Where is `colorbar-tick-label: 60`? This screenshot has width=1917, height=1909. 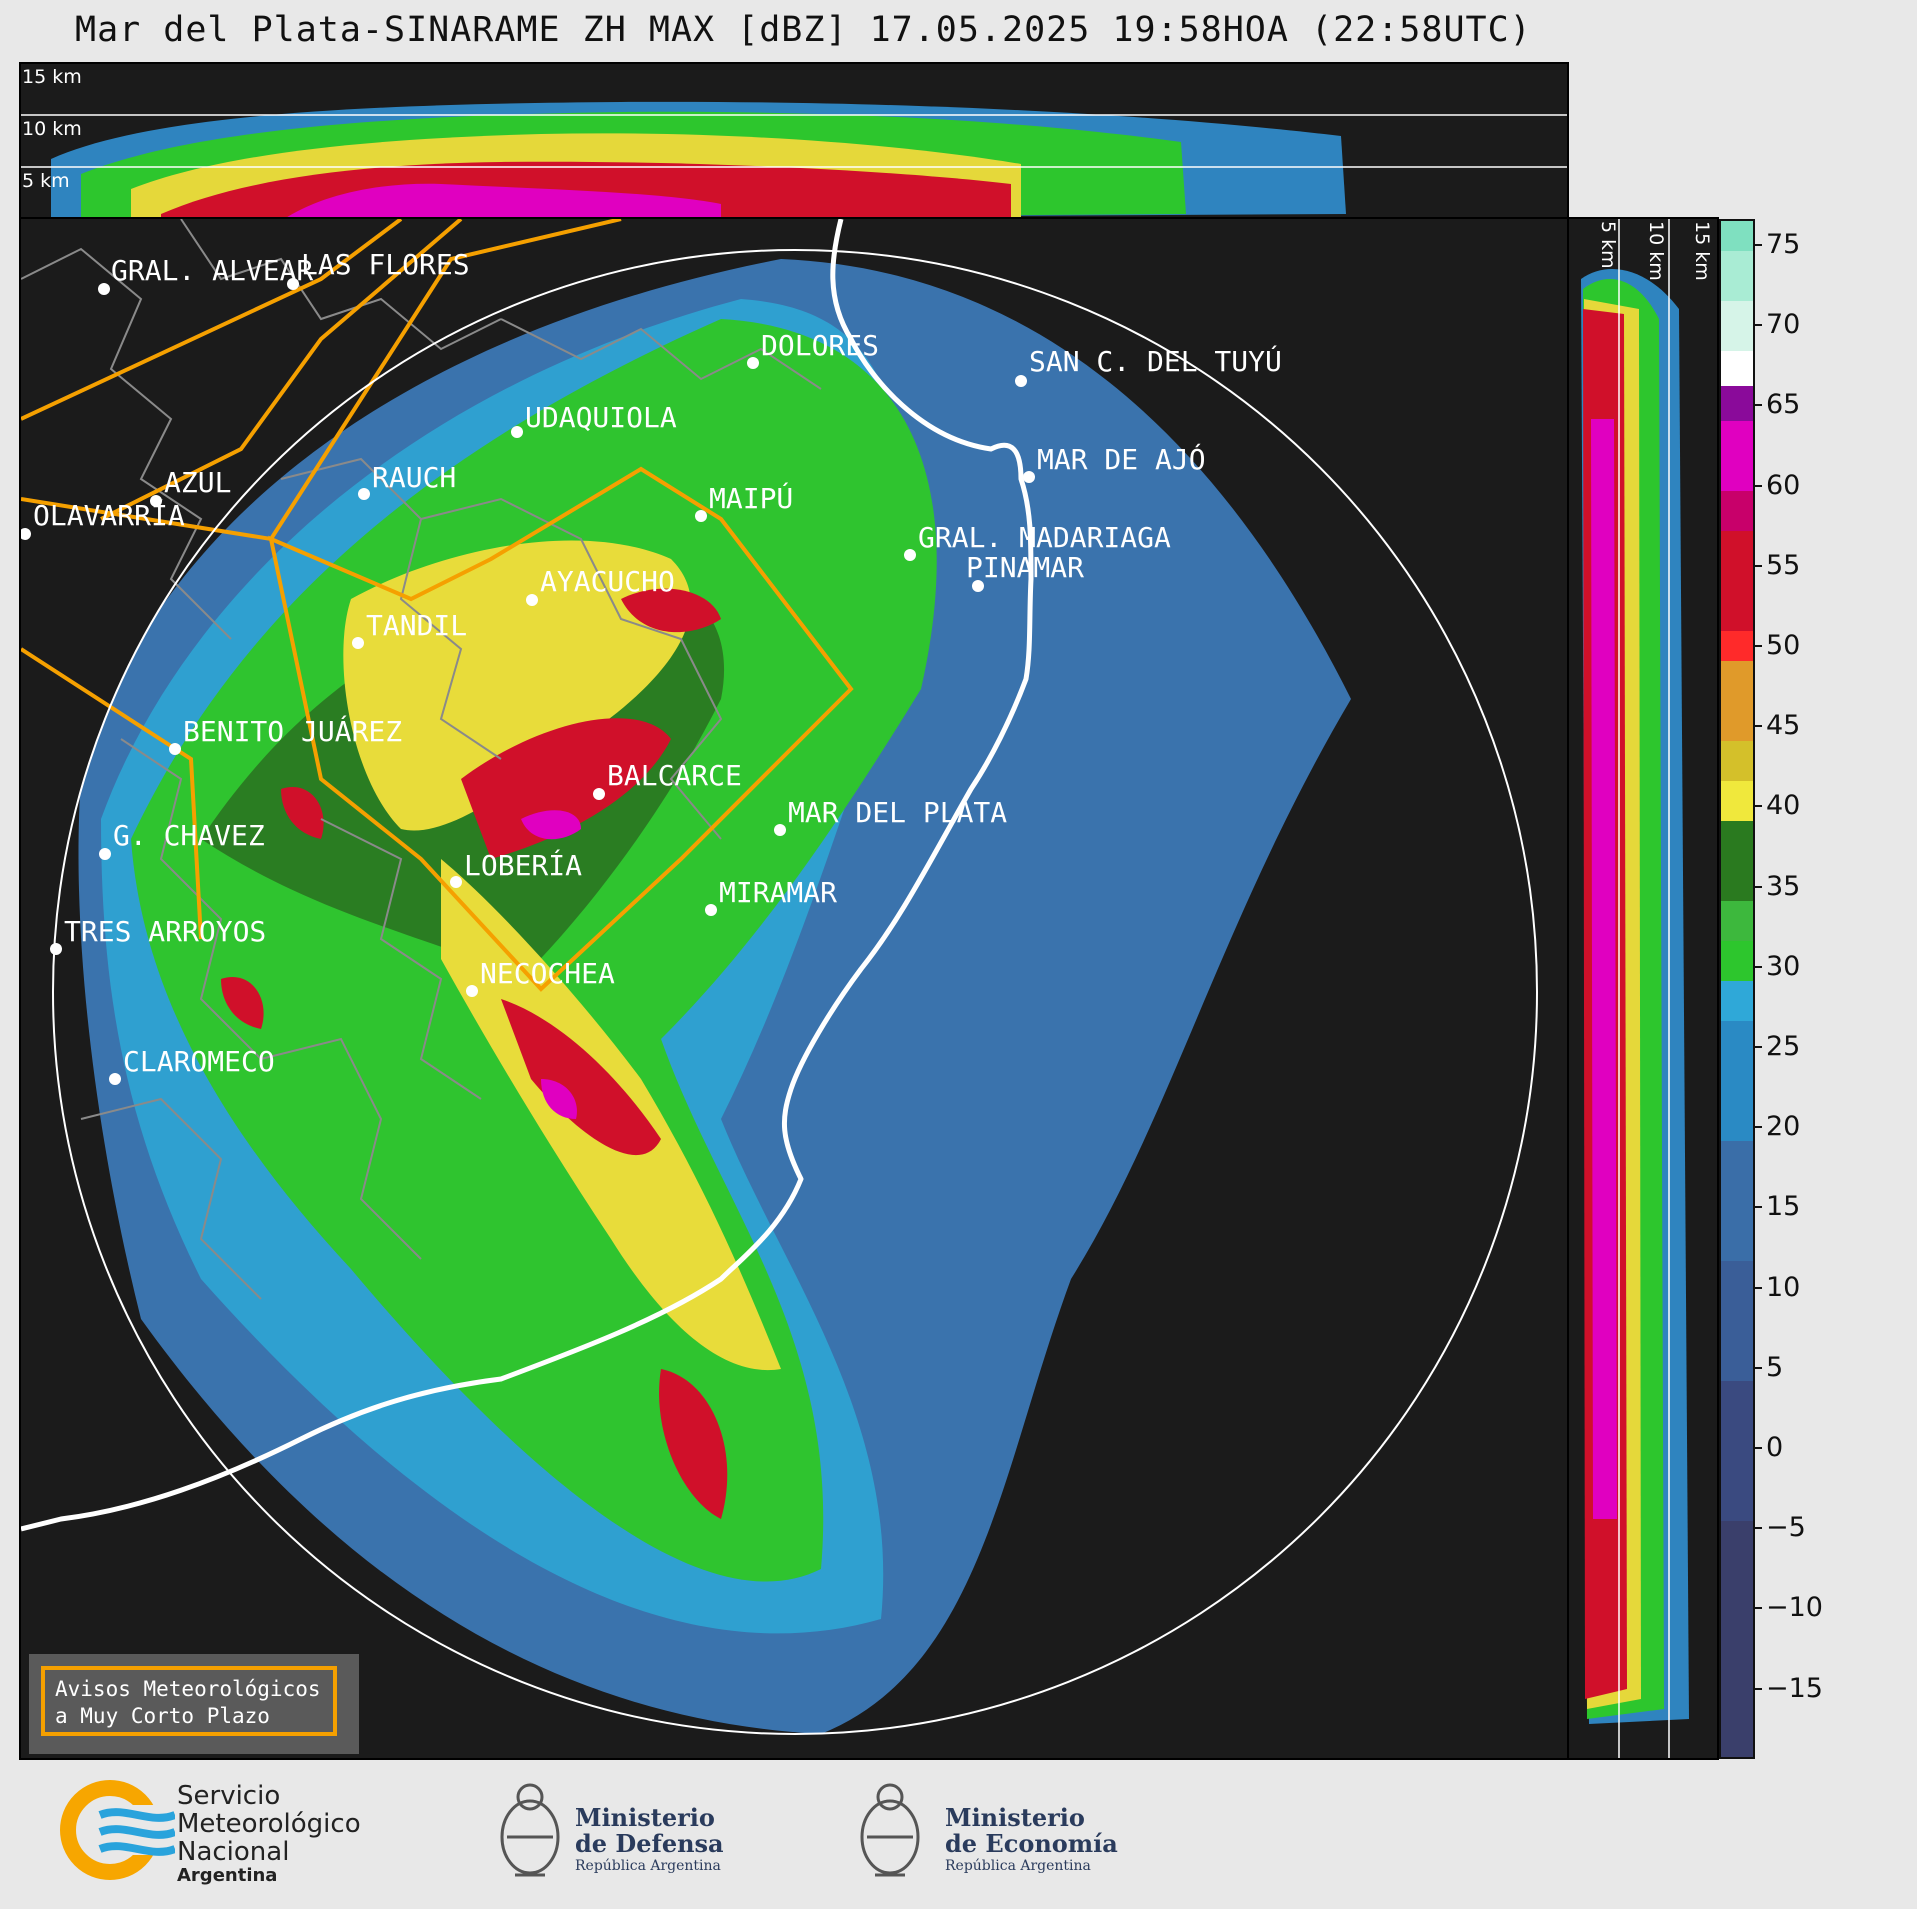
colorbar-tick-label: 60 is located at coordinates (1783, 485).